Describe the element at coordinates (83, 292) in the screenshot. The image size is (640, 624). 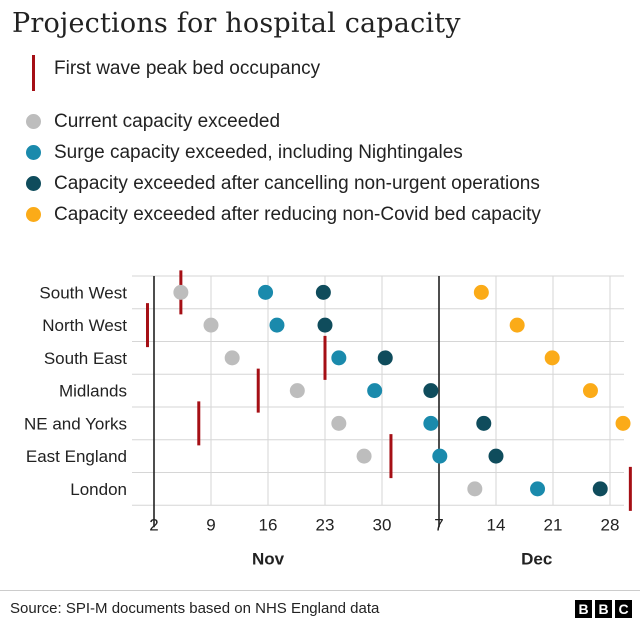
I see `row-label: South West` at that location.